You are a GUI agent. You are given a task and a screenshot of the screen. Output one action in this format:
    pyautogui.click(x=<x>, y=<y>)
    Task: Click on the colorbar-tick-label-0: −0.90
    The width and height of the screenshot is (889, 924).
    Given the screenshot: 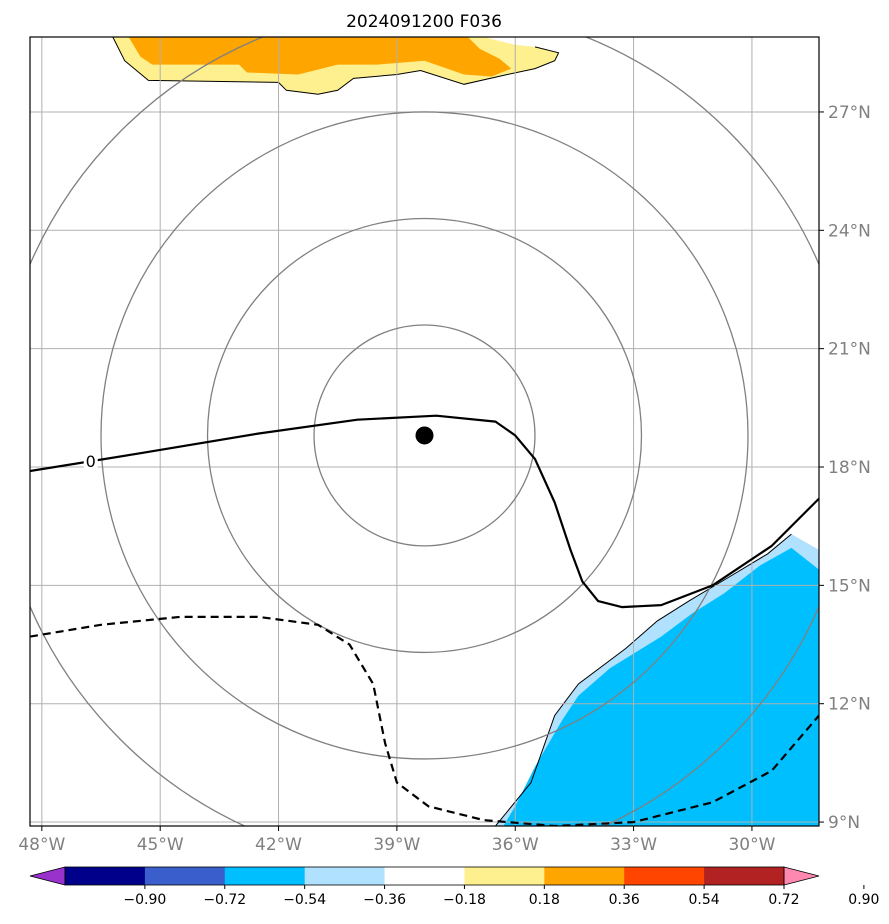 What is the action you would take?
    pyautogui.click(x=144, y=900)
    